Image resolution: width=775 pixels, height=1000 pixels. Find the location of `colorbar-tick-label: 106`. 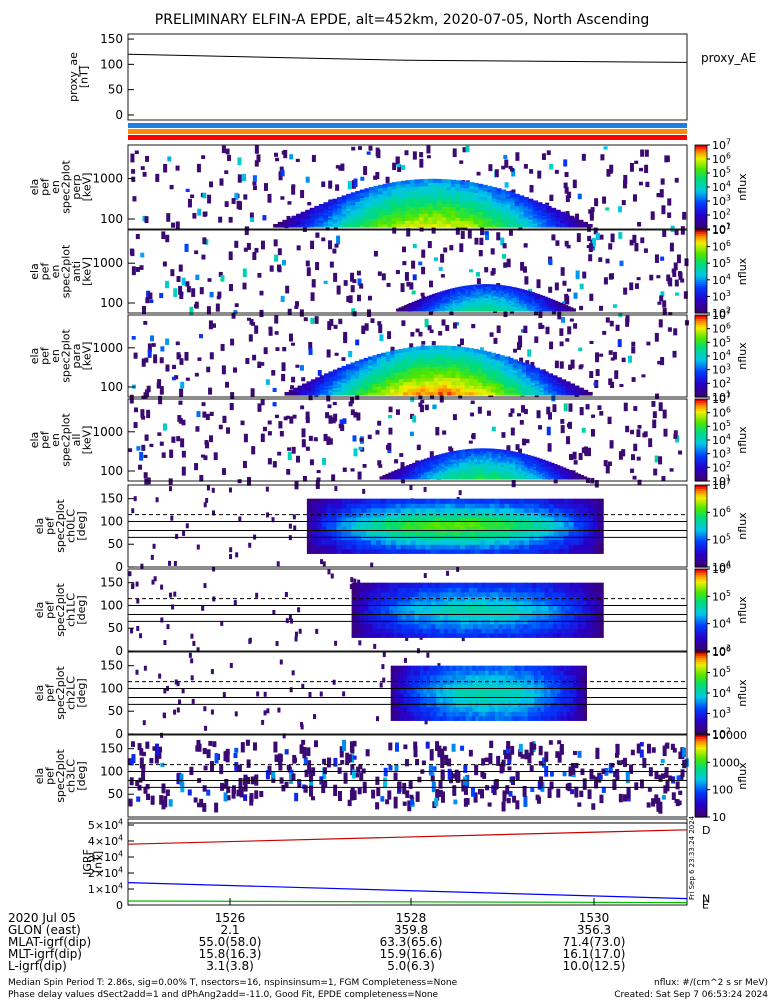

colorbar-tick-label: 106 is located at coordinates (721, 328).